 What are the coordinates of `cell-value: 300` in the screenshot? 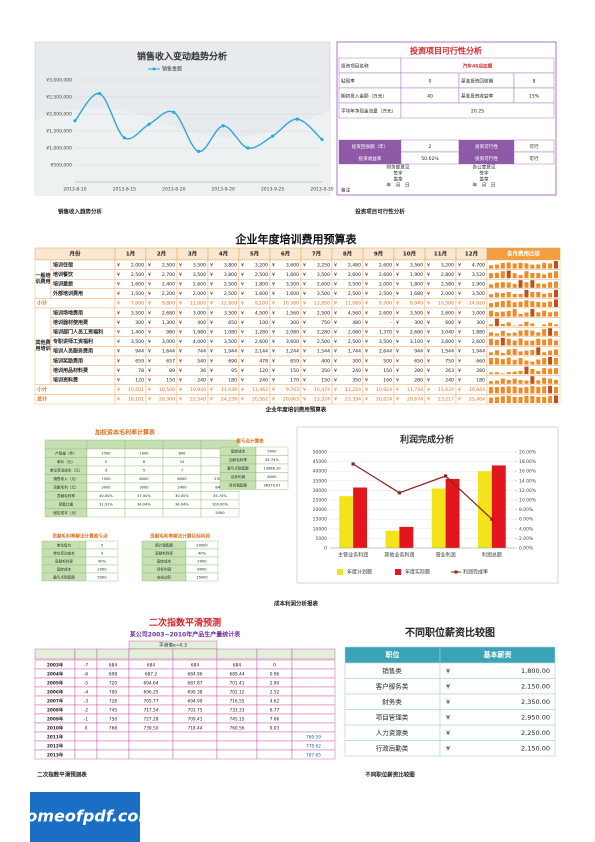 It's located at (139, 323).